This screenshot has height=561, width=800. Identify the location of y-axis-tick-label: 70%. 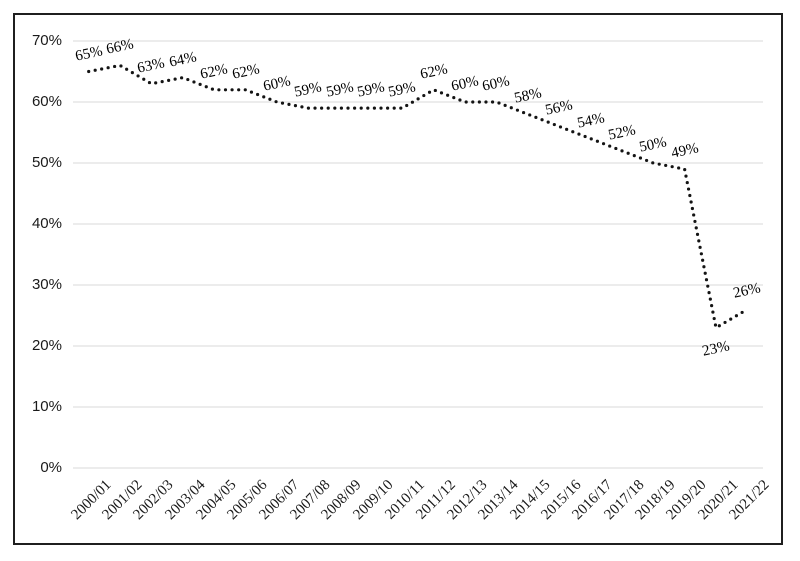
(46, 40).